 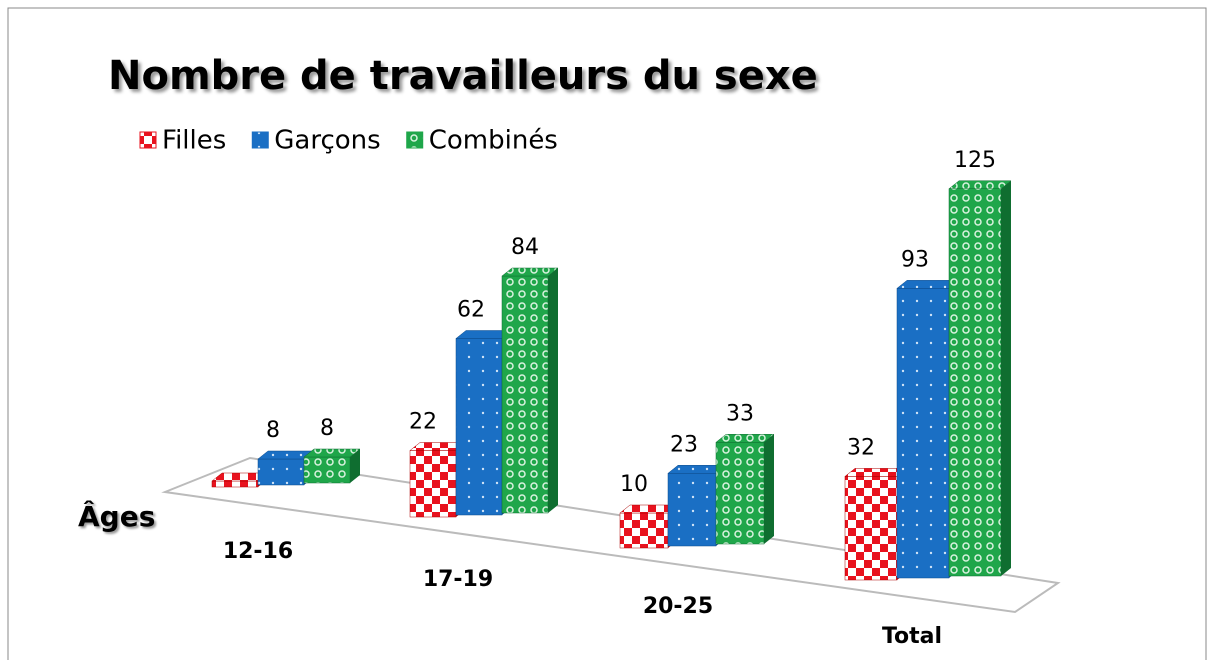 I want to click on x-tick-label: 17-19, so click(x=458, y=579).